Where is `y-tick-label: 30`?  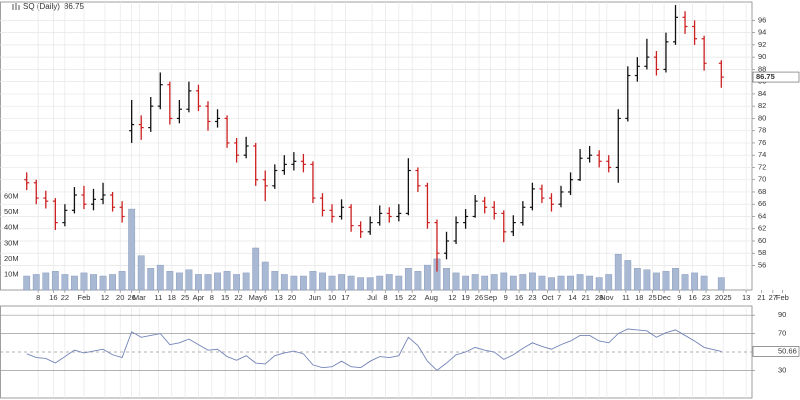
y-tick-label: 30 is located at coordinates (782, 369).